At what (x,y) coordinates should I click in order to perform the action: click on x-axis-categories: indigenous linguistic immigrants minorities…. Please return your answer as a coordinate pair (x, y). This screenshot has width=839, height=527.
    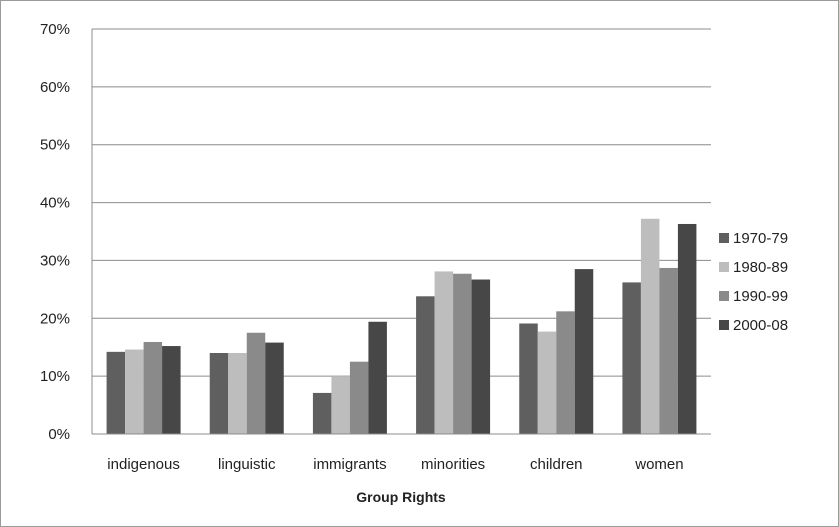
    Looking at the image, I should click on (395, 464).